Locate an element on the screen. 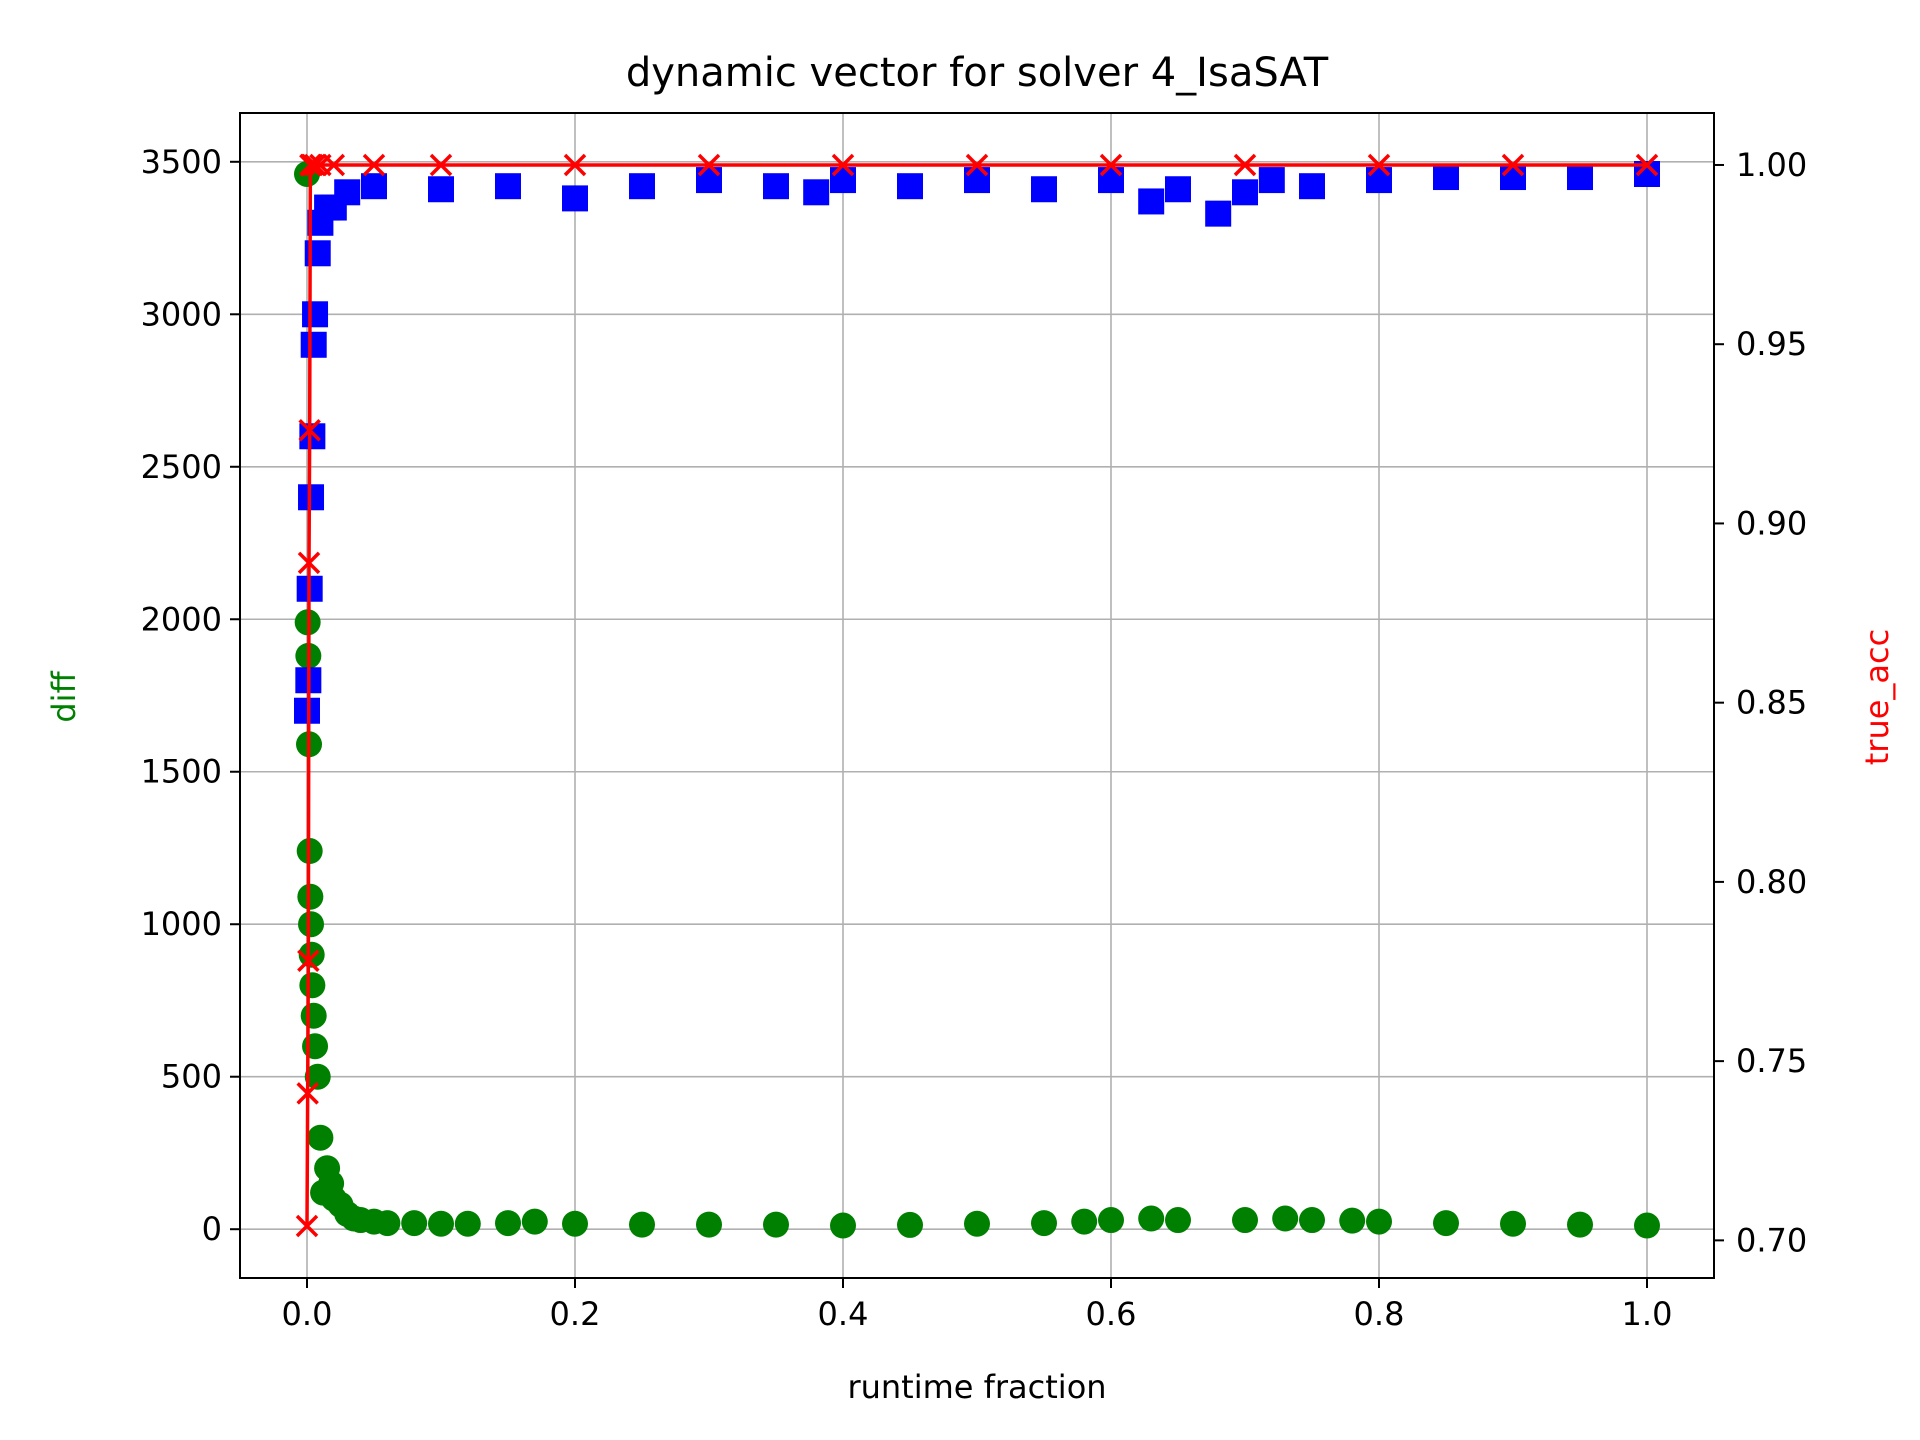 The image size is (1920, 1440). y2-tick-label: 0.80 is located at coordinates (1771, 882).